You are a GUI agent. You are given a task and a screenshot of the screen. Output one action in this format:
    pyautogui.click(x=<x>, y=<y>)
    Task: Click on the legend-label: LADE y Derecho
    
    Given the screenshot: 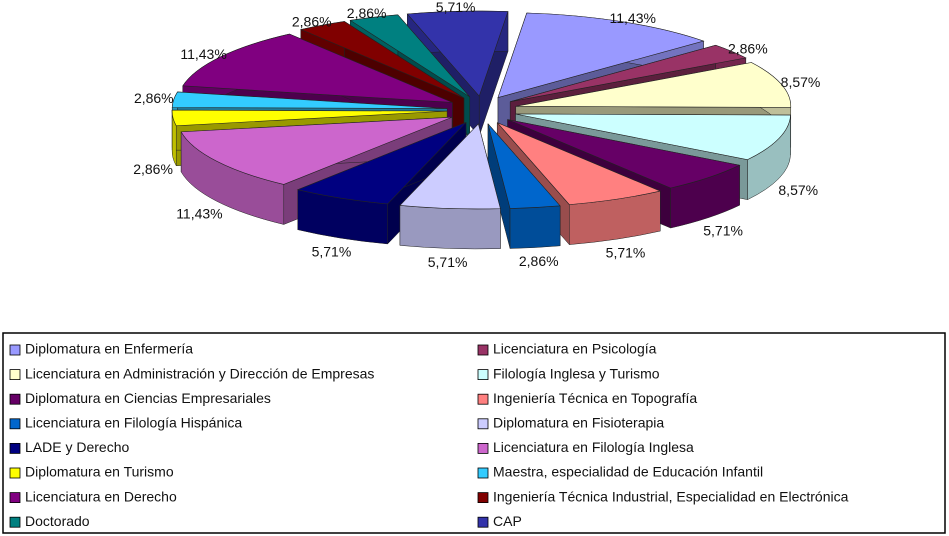 What is the action you would take?
    pyautogui.click(x=77, y=447)
    